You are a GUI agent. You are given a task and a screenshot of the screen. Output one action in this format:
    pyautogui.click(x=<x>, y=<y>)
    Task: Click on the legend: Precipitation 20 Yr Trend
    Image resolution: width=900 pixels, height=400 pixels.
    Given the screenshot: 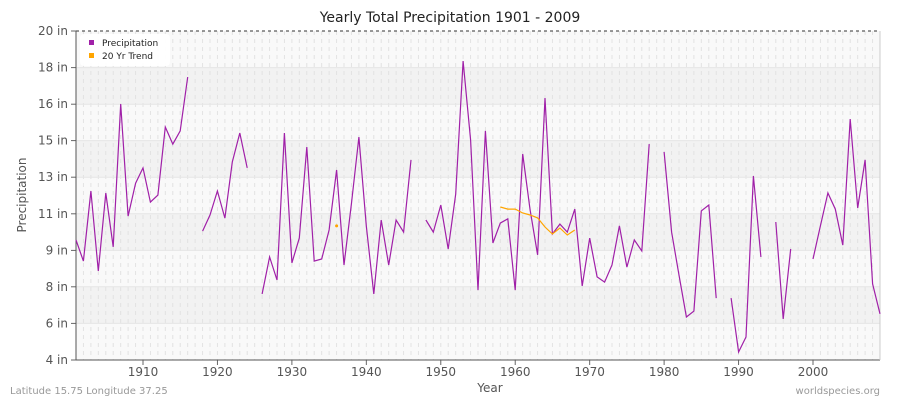 What is the action you would take?
    pyautogui.click(x=125, y=50)
    